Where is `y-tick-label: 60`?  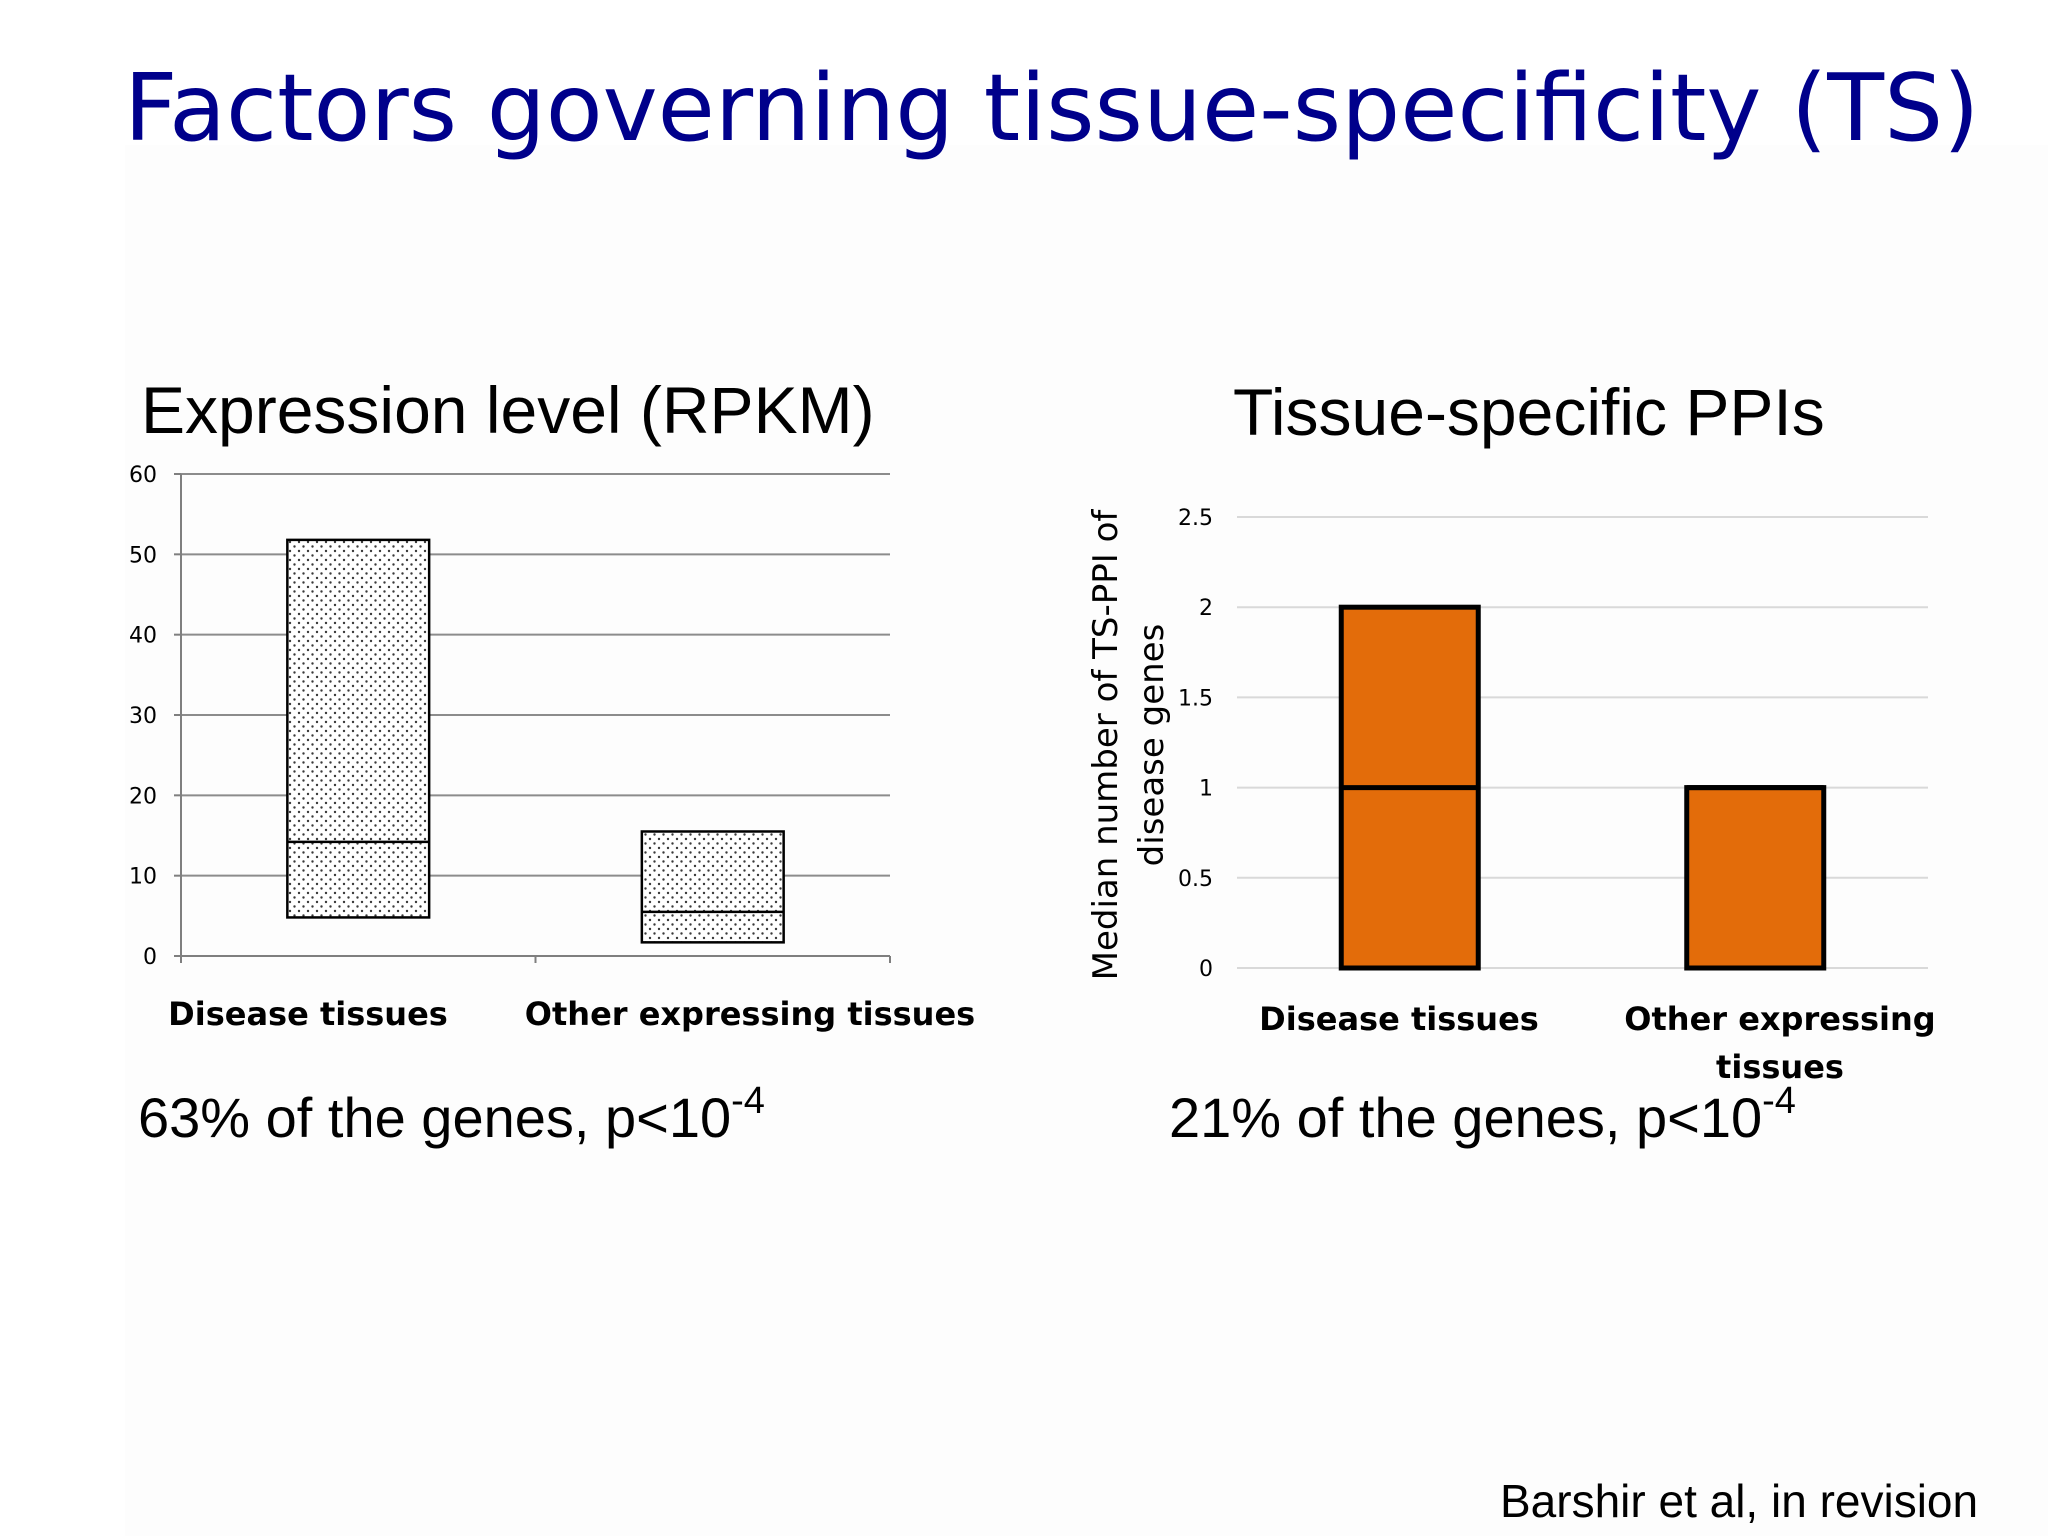 y-tick-label: 60 is located at coordinates (143, 475).